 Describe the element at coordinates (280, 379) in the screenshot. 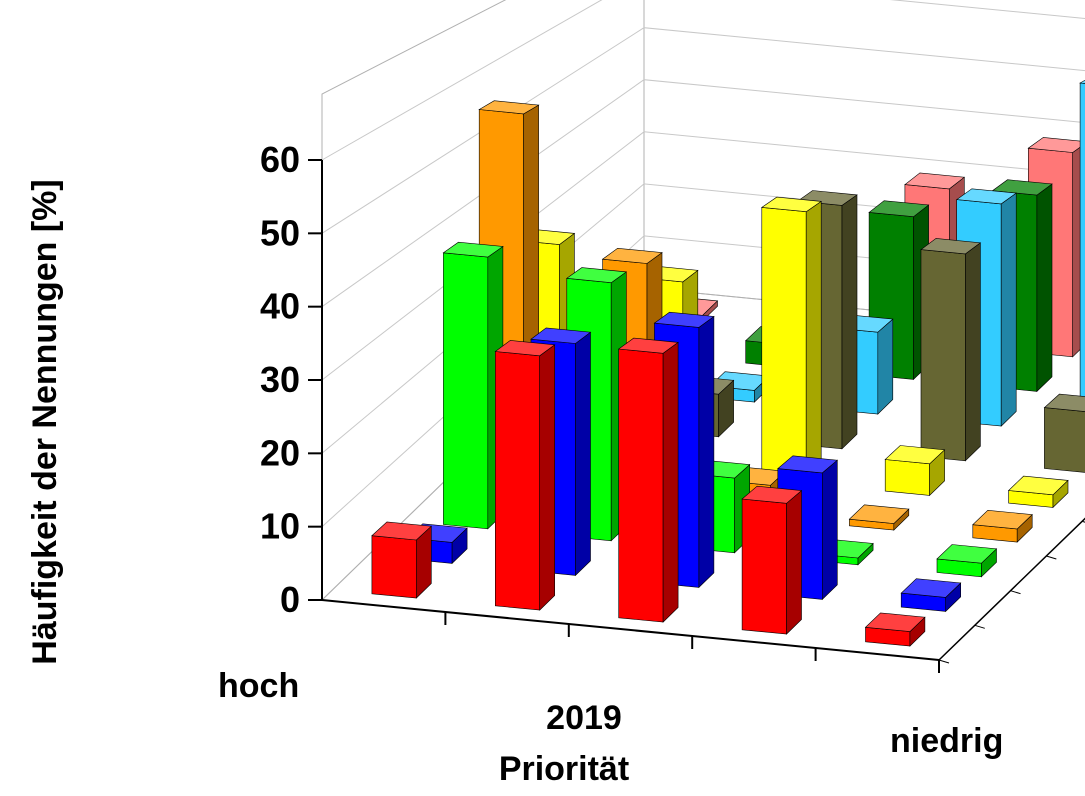

I see `y-tick-label: 30` at that location.